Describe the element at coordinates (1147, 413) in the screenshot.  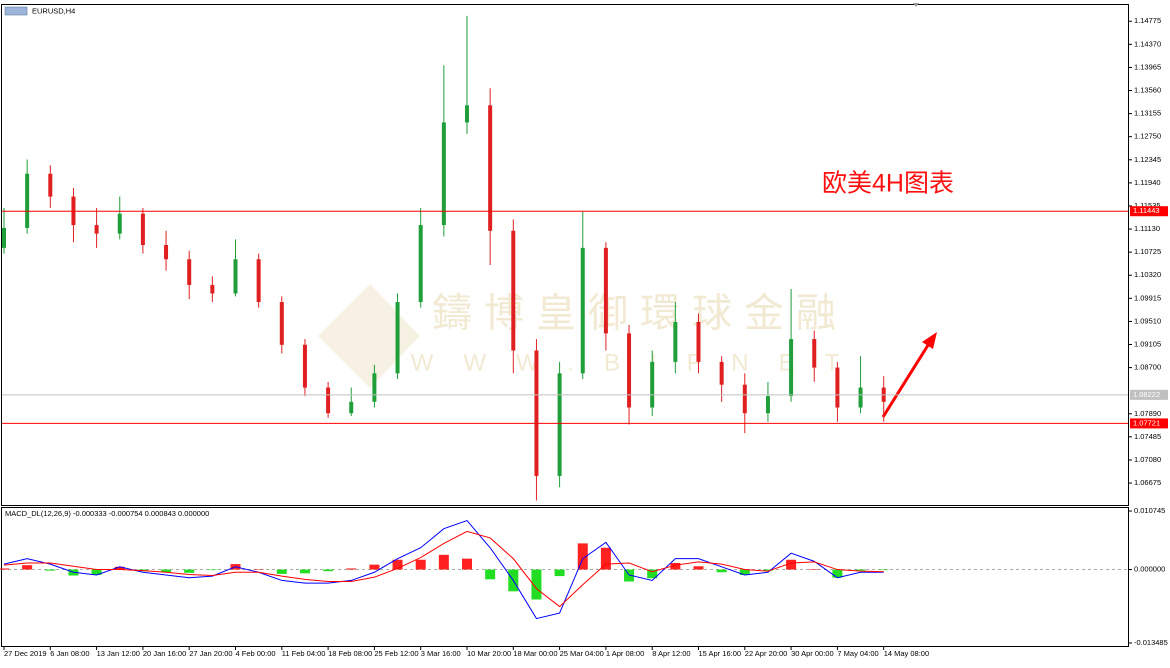
I see `y-tick-label: 1.07890` at that location.